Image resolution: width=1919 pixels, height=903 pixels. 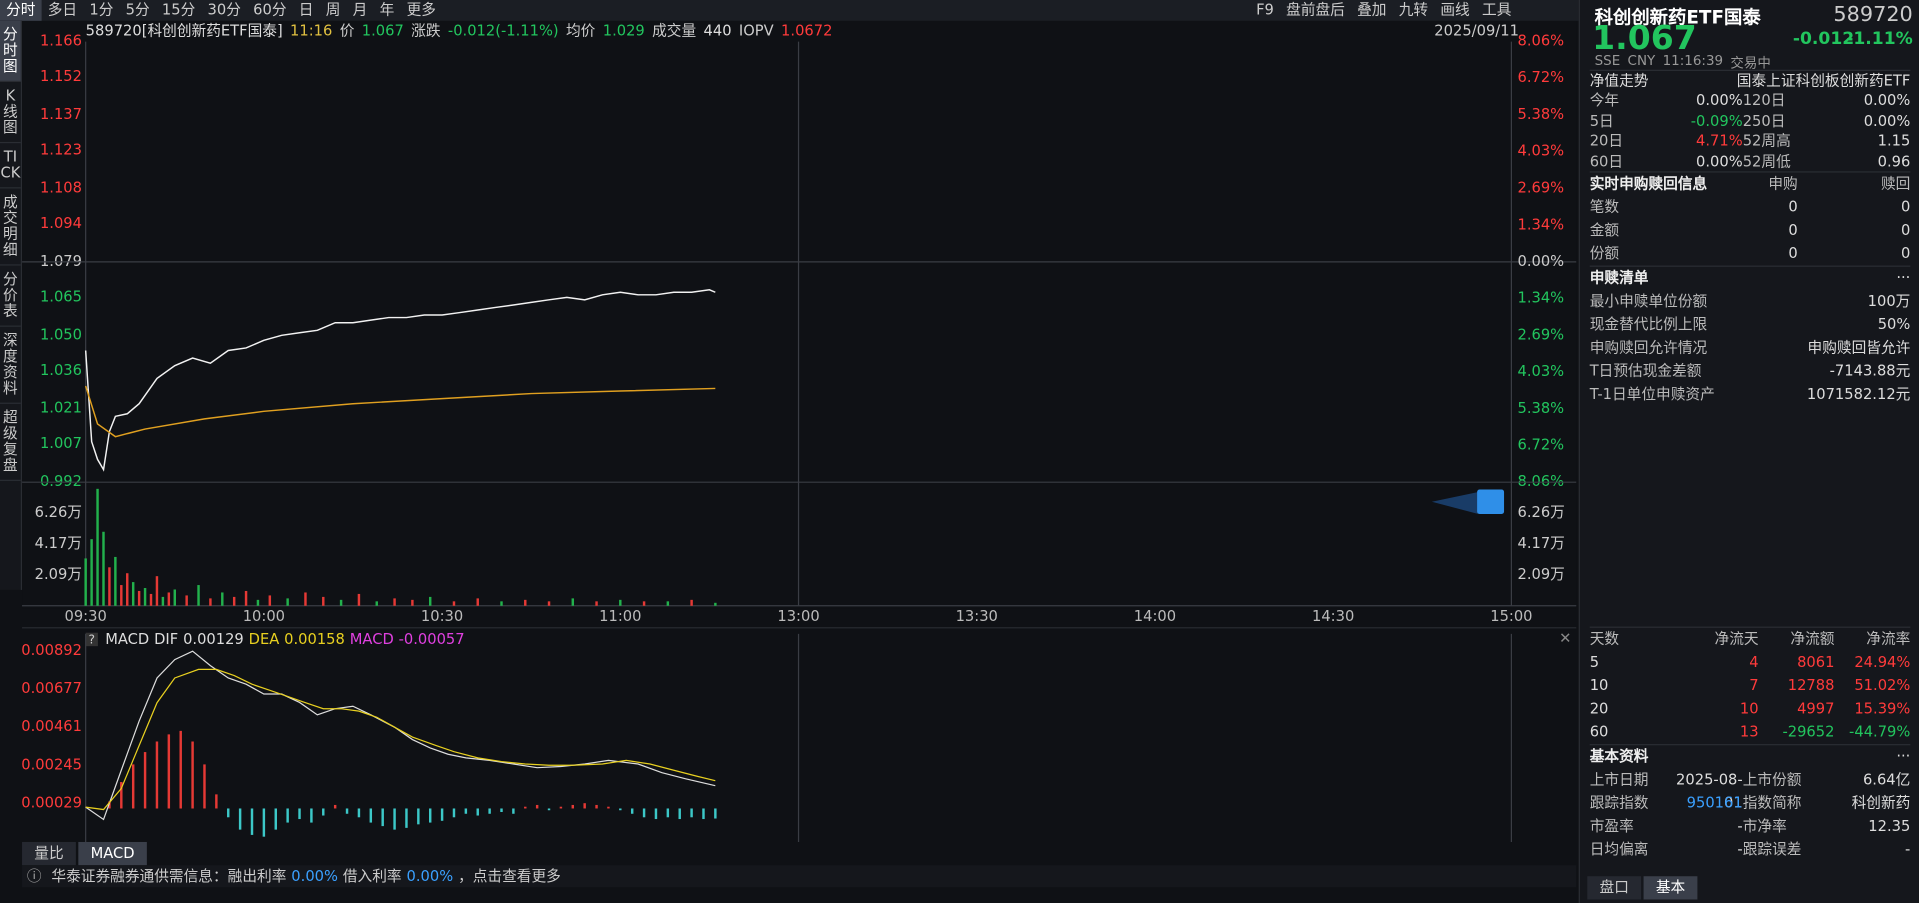 I want to click on basic-row: 上市日期 2025-08-01 上市份额 6.64亿, so click(x=1750, y=790).